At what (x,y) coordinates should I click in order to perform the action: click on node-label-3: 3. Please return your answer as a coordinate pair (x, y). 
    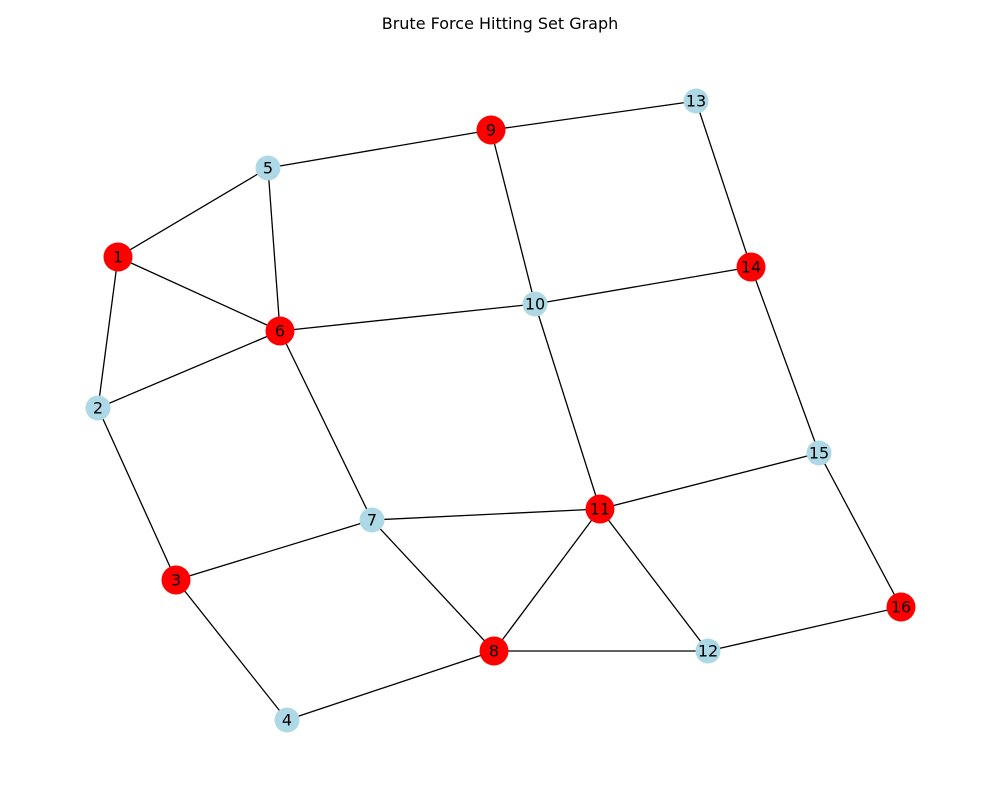
    Looking at the image, I should click on (176, 580).